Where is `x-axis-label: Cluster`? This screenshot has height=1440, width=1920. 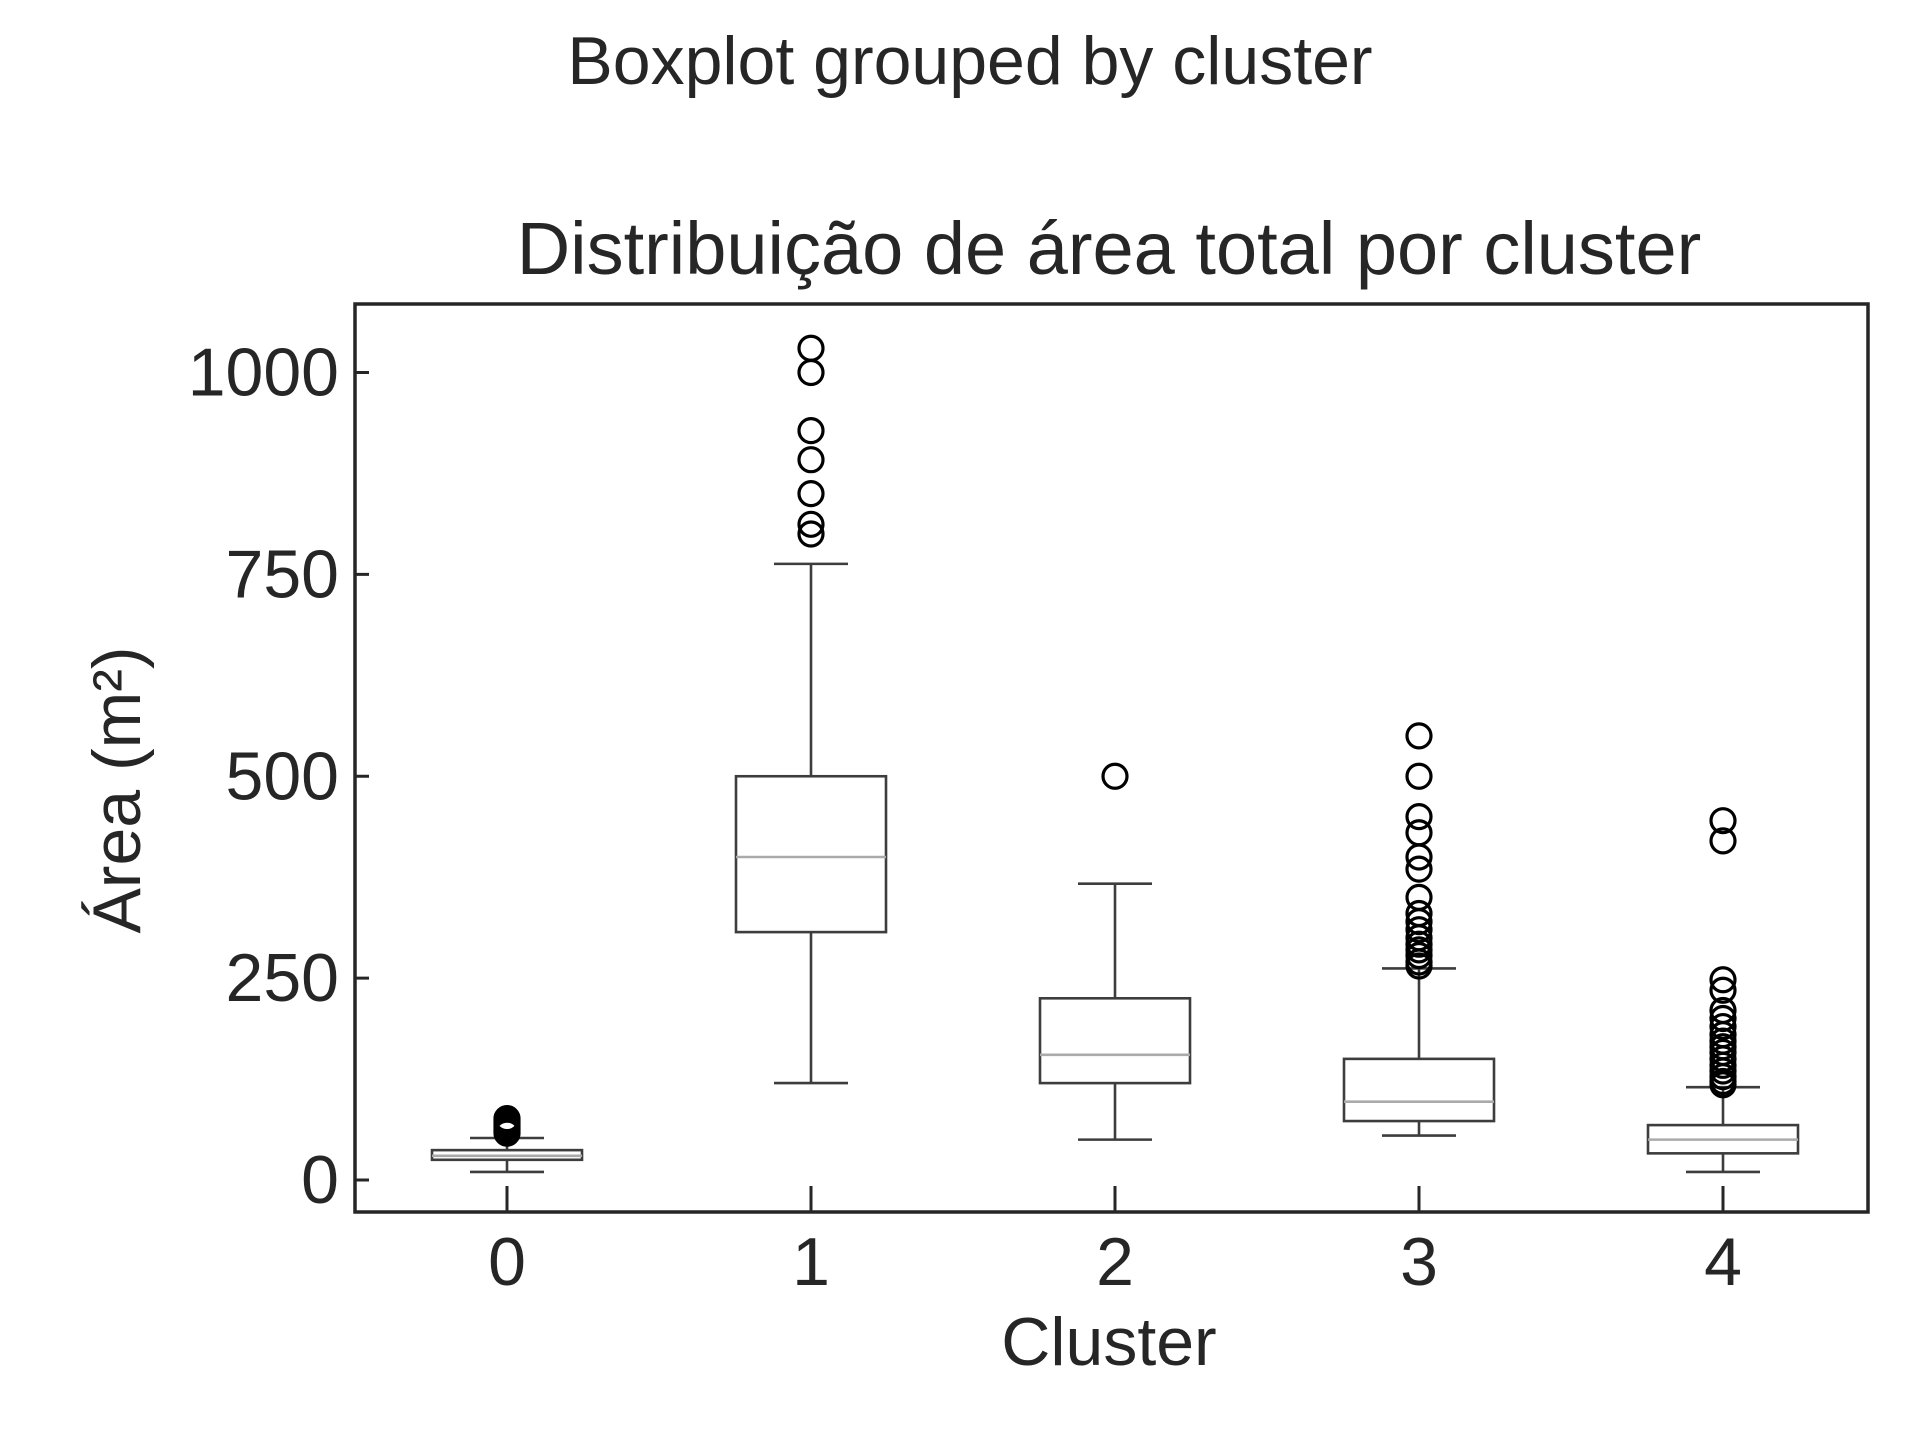
x-axis-label: Cluster is located at coordinates (1108, 1342).